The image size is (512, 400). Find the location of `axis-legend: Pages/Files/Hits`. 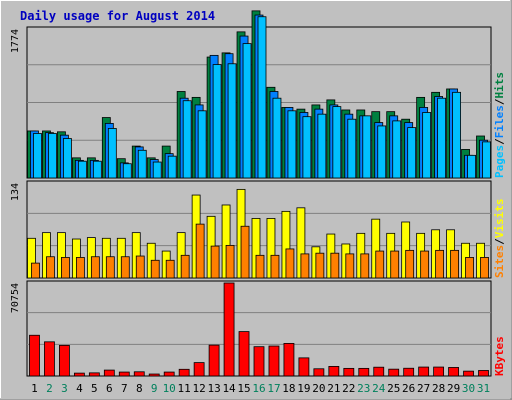

axis-legend: Pages/Files/Hits is located at coordinates (499, 125).